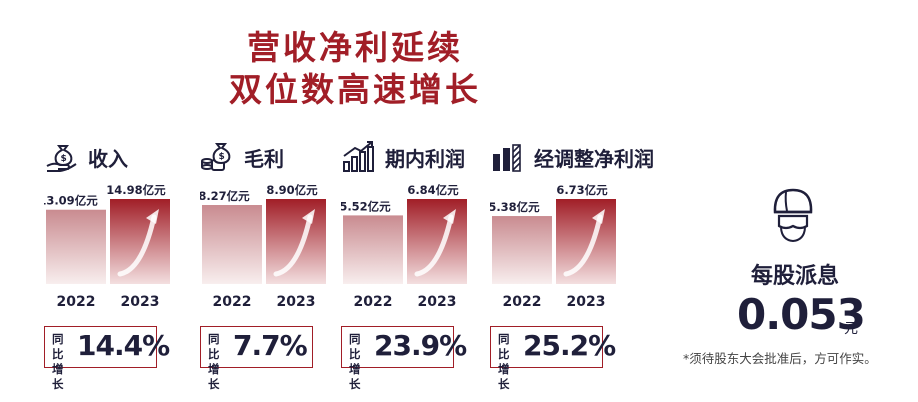  What do you see at coordinates (507, 158) in the screenshot?
I see `bar-chart-stripes-icon` at bounding box center [507, 158].